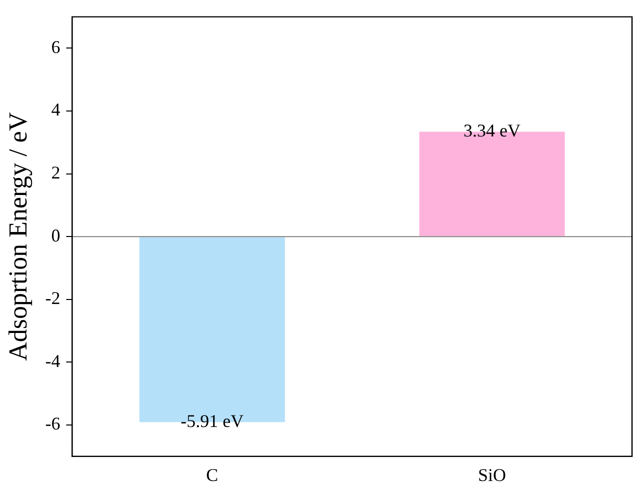  Describe the element at coordinates (55, 110) in the screenshot. I see `y-tick-label: 4` at that location.